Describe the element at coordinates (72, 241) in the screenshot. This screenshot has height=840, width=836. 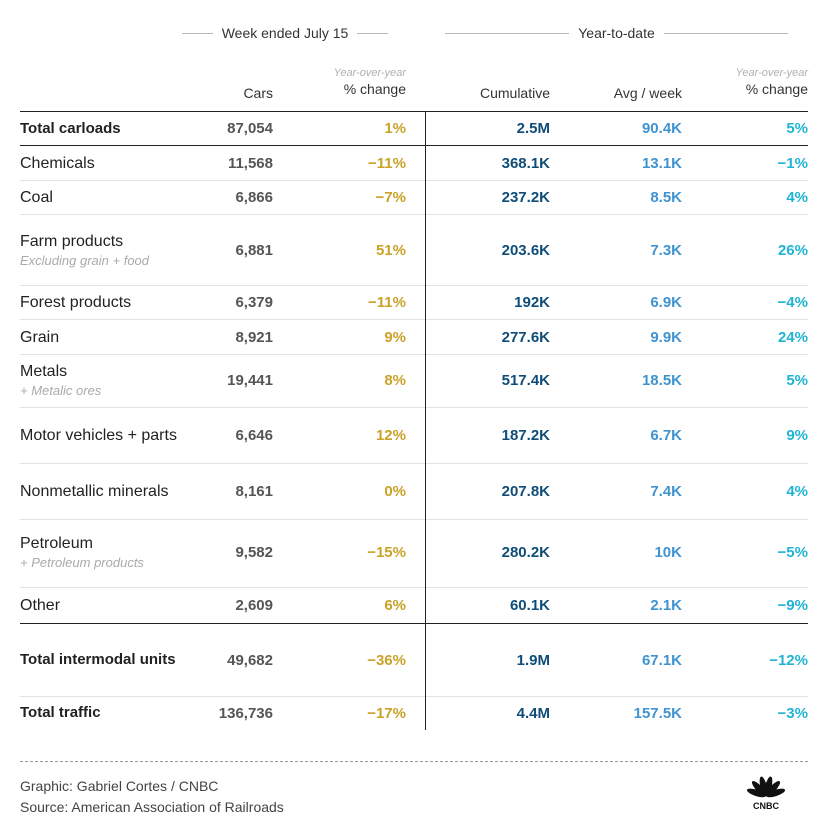
I see `category-name: Farm products` at that location.